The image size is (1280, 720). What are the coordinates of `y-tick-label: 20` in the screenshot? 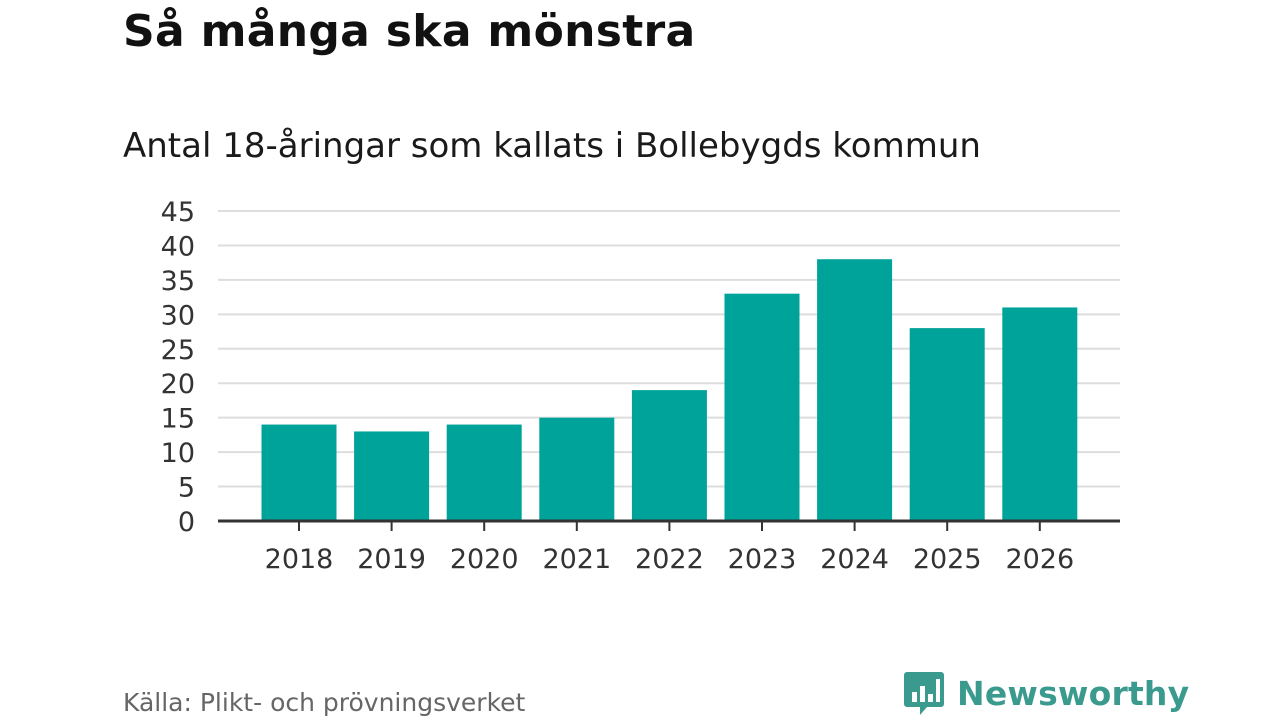 It's located at (178, 384).